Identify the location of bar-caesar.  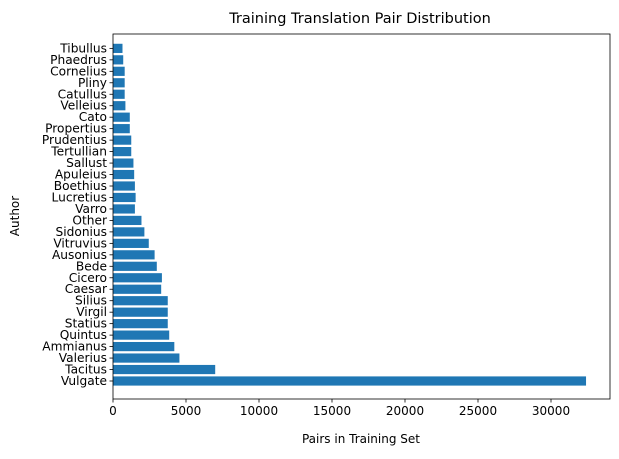
(137, 289).